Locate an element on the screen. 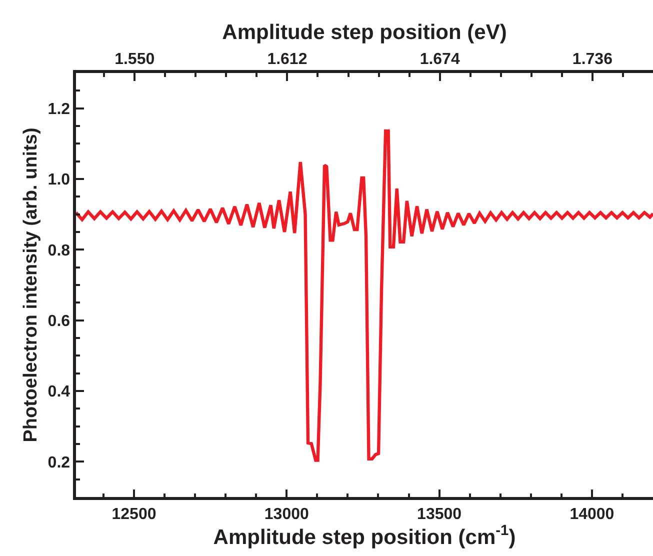 The image size is (653, 556). x-tick-label: 12500 is located at coordinates (134, 514).